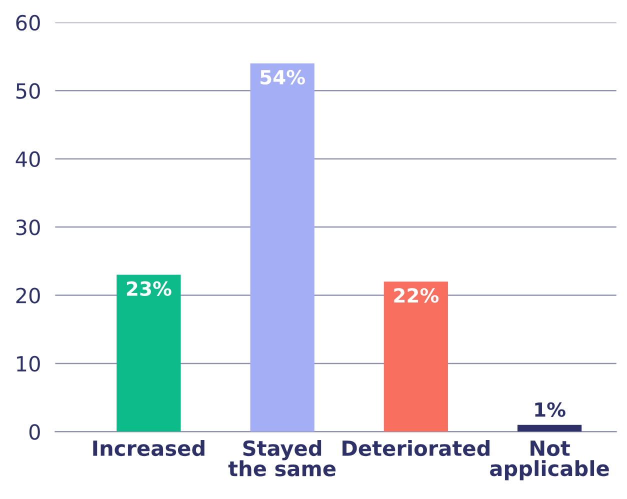  I want to click on y-tick-label: 0, so click(34, 432).